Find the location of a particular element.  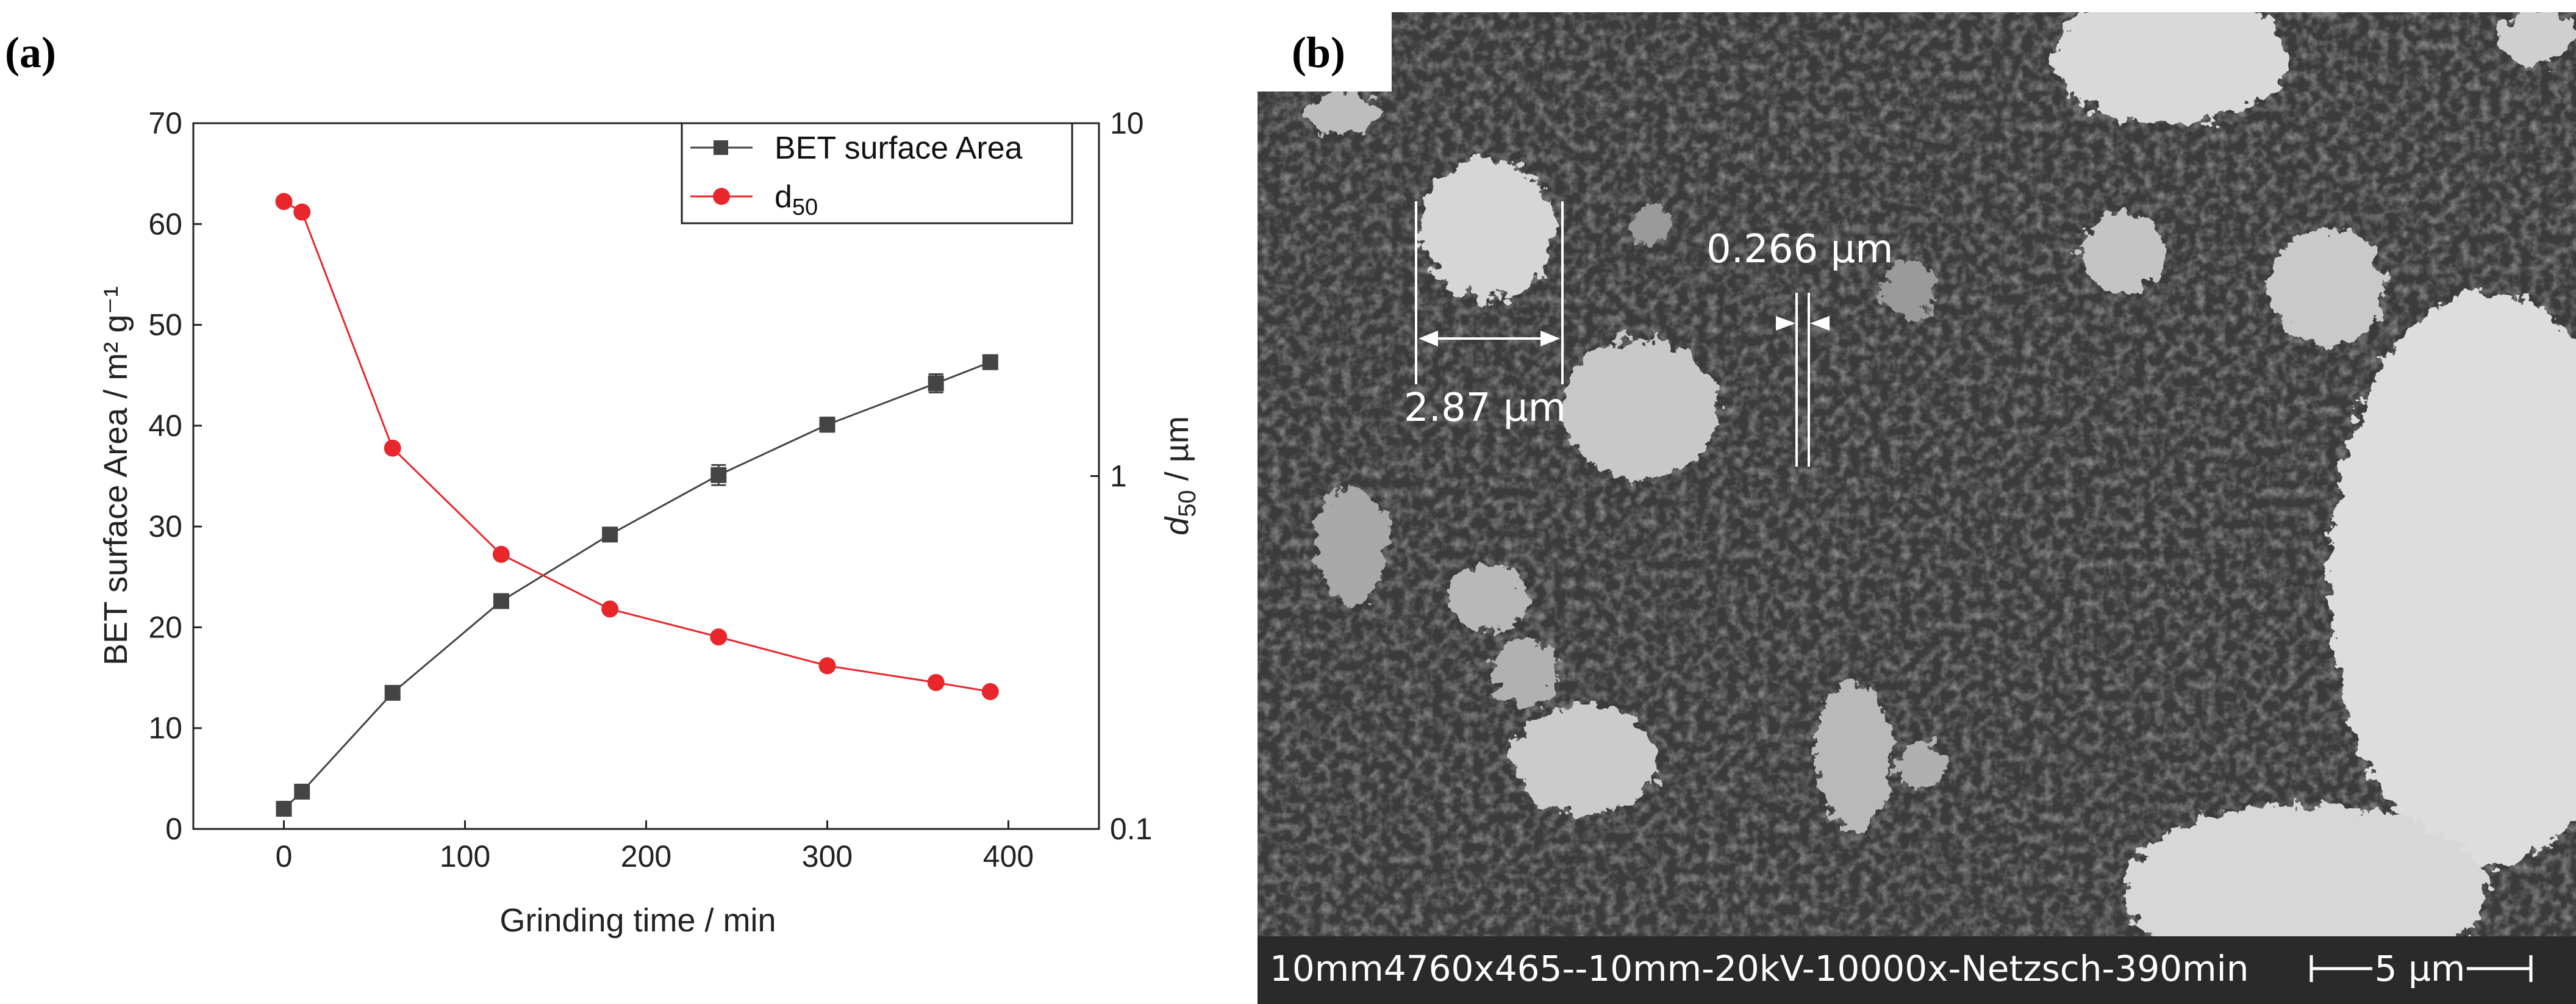

right-y-tick-label: 1 is located at coordinates (1118, 476).